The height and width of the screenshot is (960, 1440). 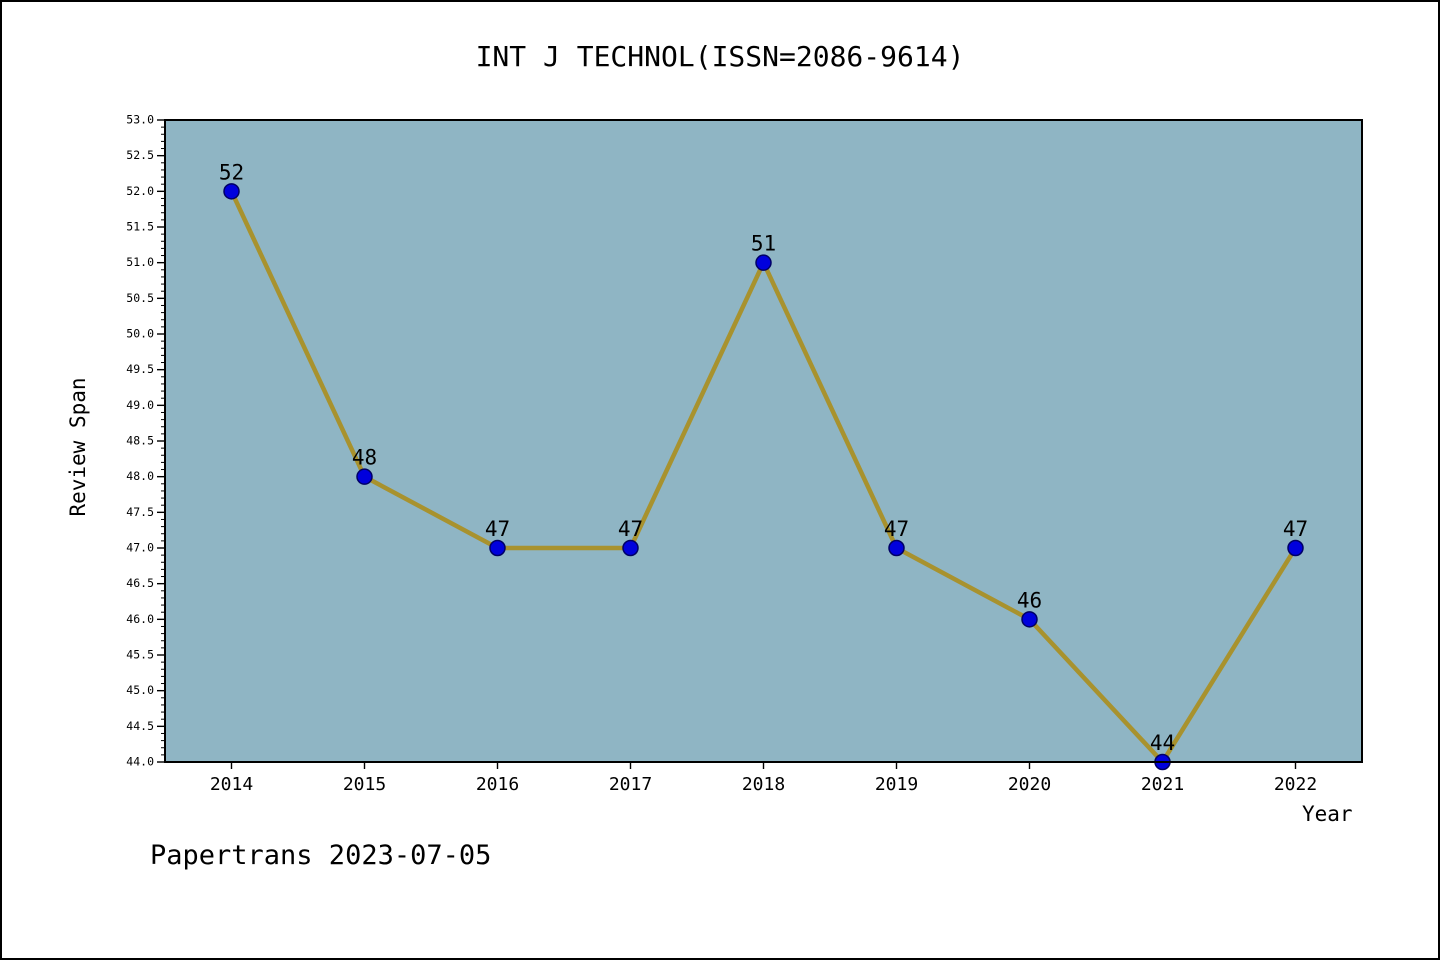 I want to click on svg-text: 2022, so click(x=1295, y=784).